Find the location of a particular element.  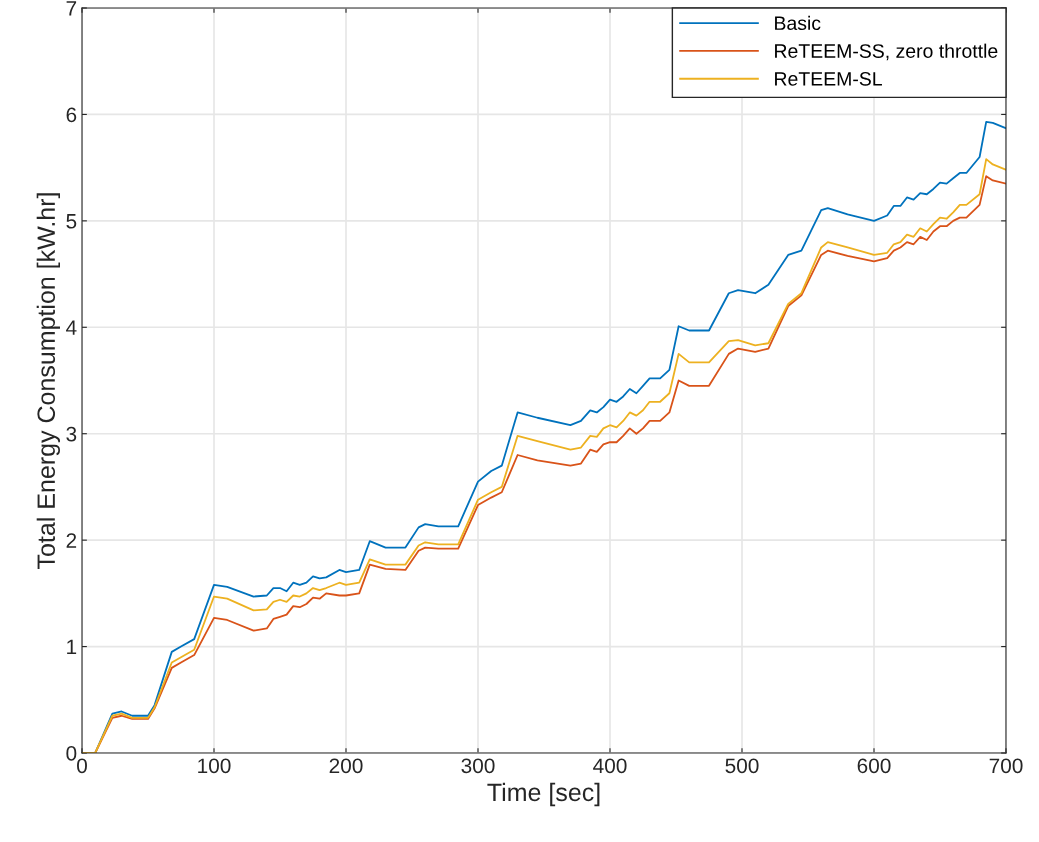

x-tick-label: 100 is located at coordinates (214, 766).